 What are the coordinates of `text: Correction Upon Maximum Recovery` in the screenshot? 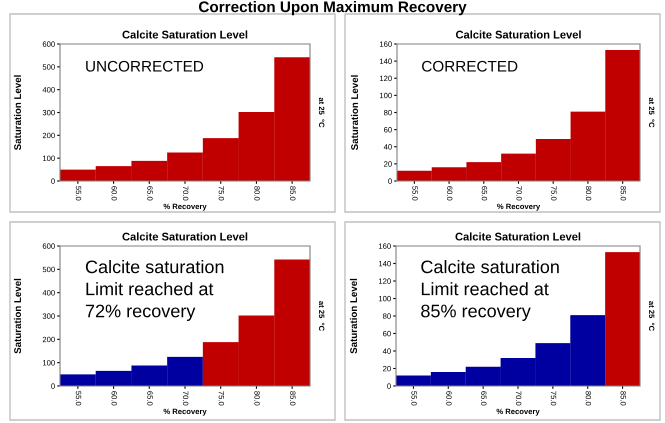 It's located at (333, 8).